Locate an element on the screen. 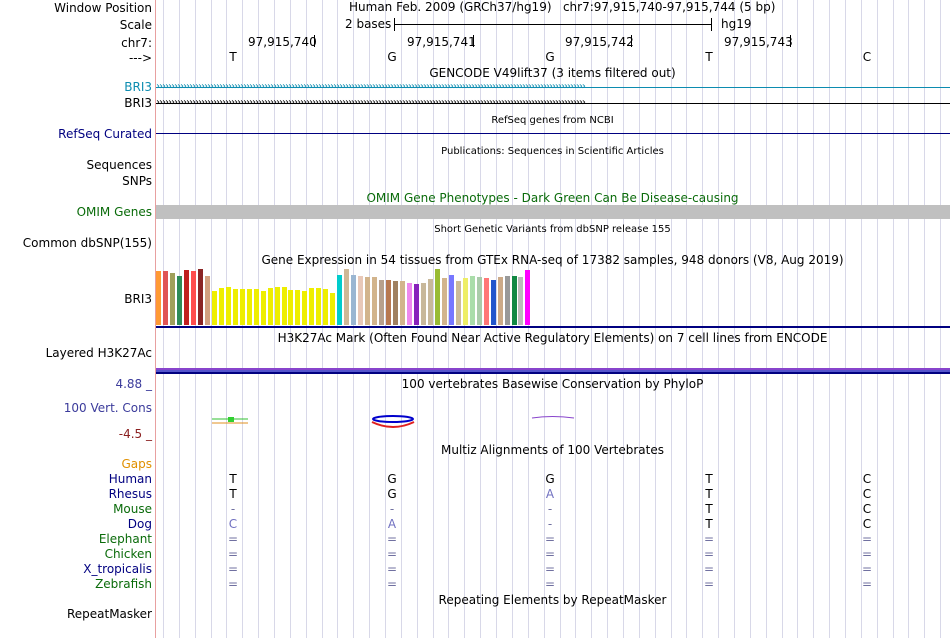 This screenshot has height=638, width=950. species-label: Rhesus is located at coordinates (130, 494).